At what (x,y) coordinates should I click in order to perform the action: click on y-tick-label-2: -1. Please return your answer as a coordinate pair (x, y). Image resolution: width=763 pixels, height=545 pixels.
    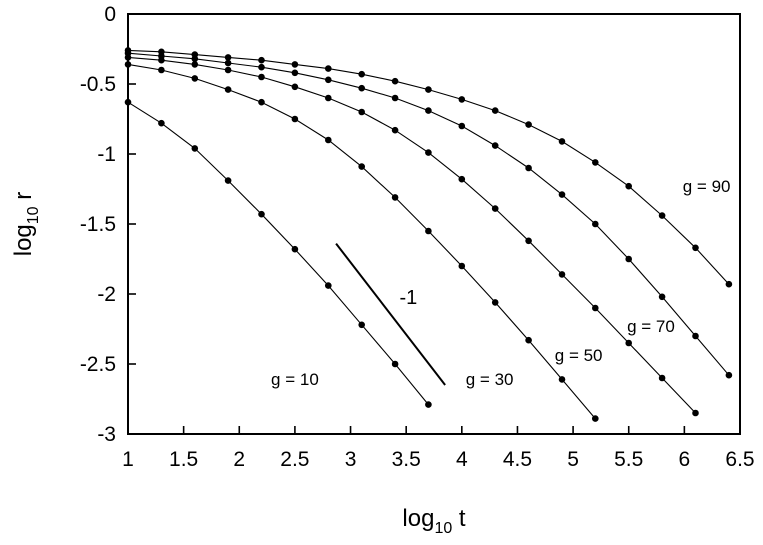
    Looking at the image, I should click on (106, 154).